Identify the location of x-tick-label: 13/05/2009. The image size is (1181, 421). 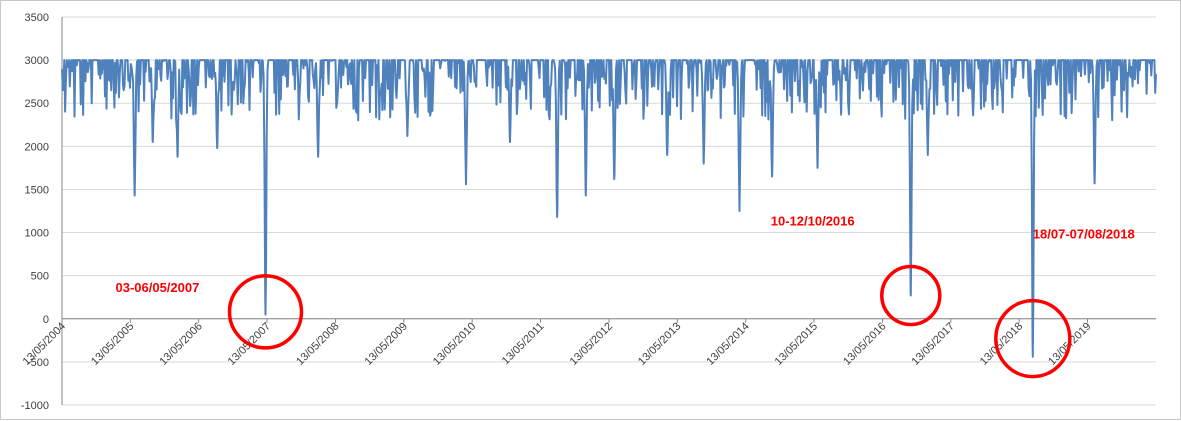
(386, 343).